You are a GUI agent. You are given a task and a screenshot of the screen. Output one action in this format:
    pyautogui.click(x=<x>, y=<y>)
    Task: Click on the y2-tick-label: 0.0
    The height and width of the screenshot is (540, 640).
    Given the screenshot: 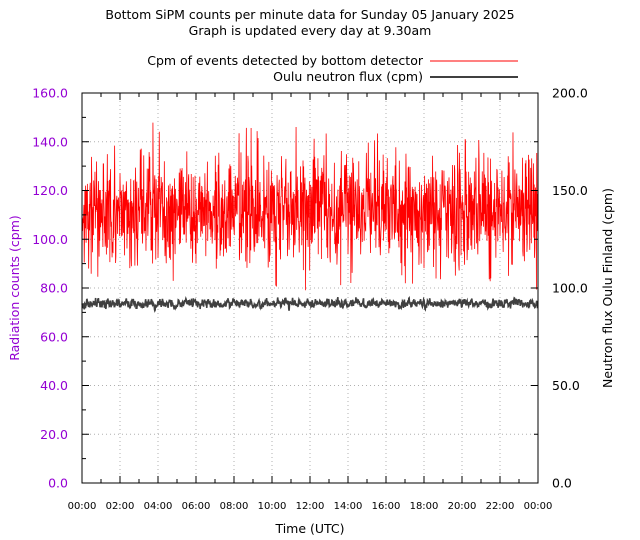 What is the action you would take?
    pyautogui.click(x=562, y=483)
    